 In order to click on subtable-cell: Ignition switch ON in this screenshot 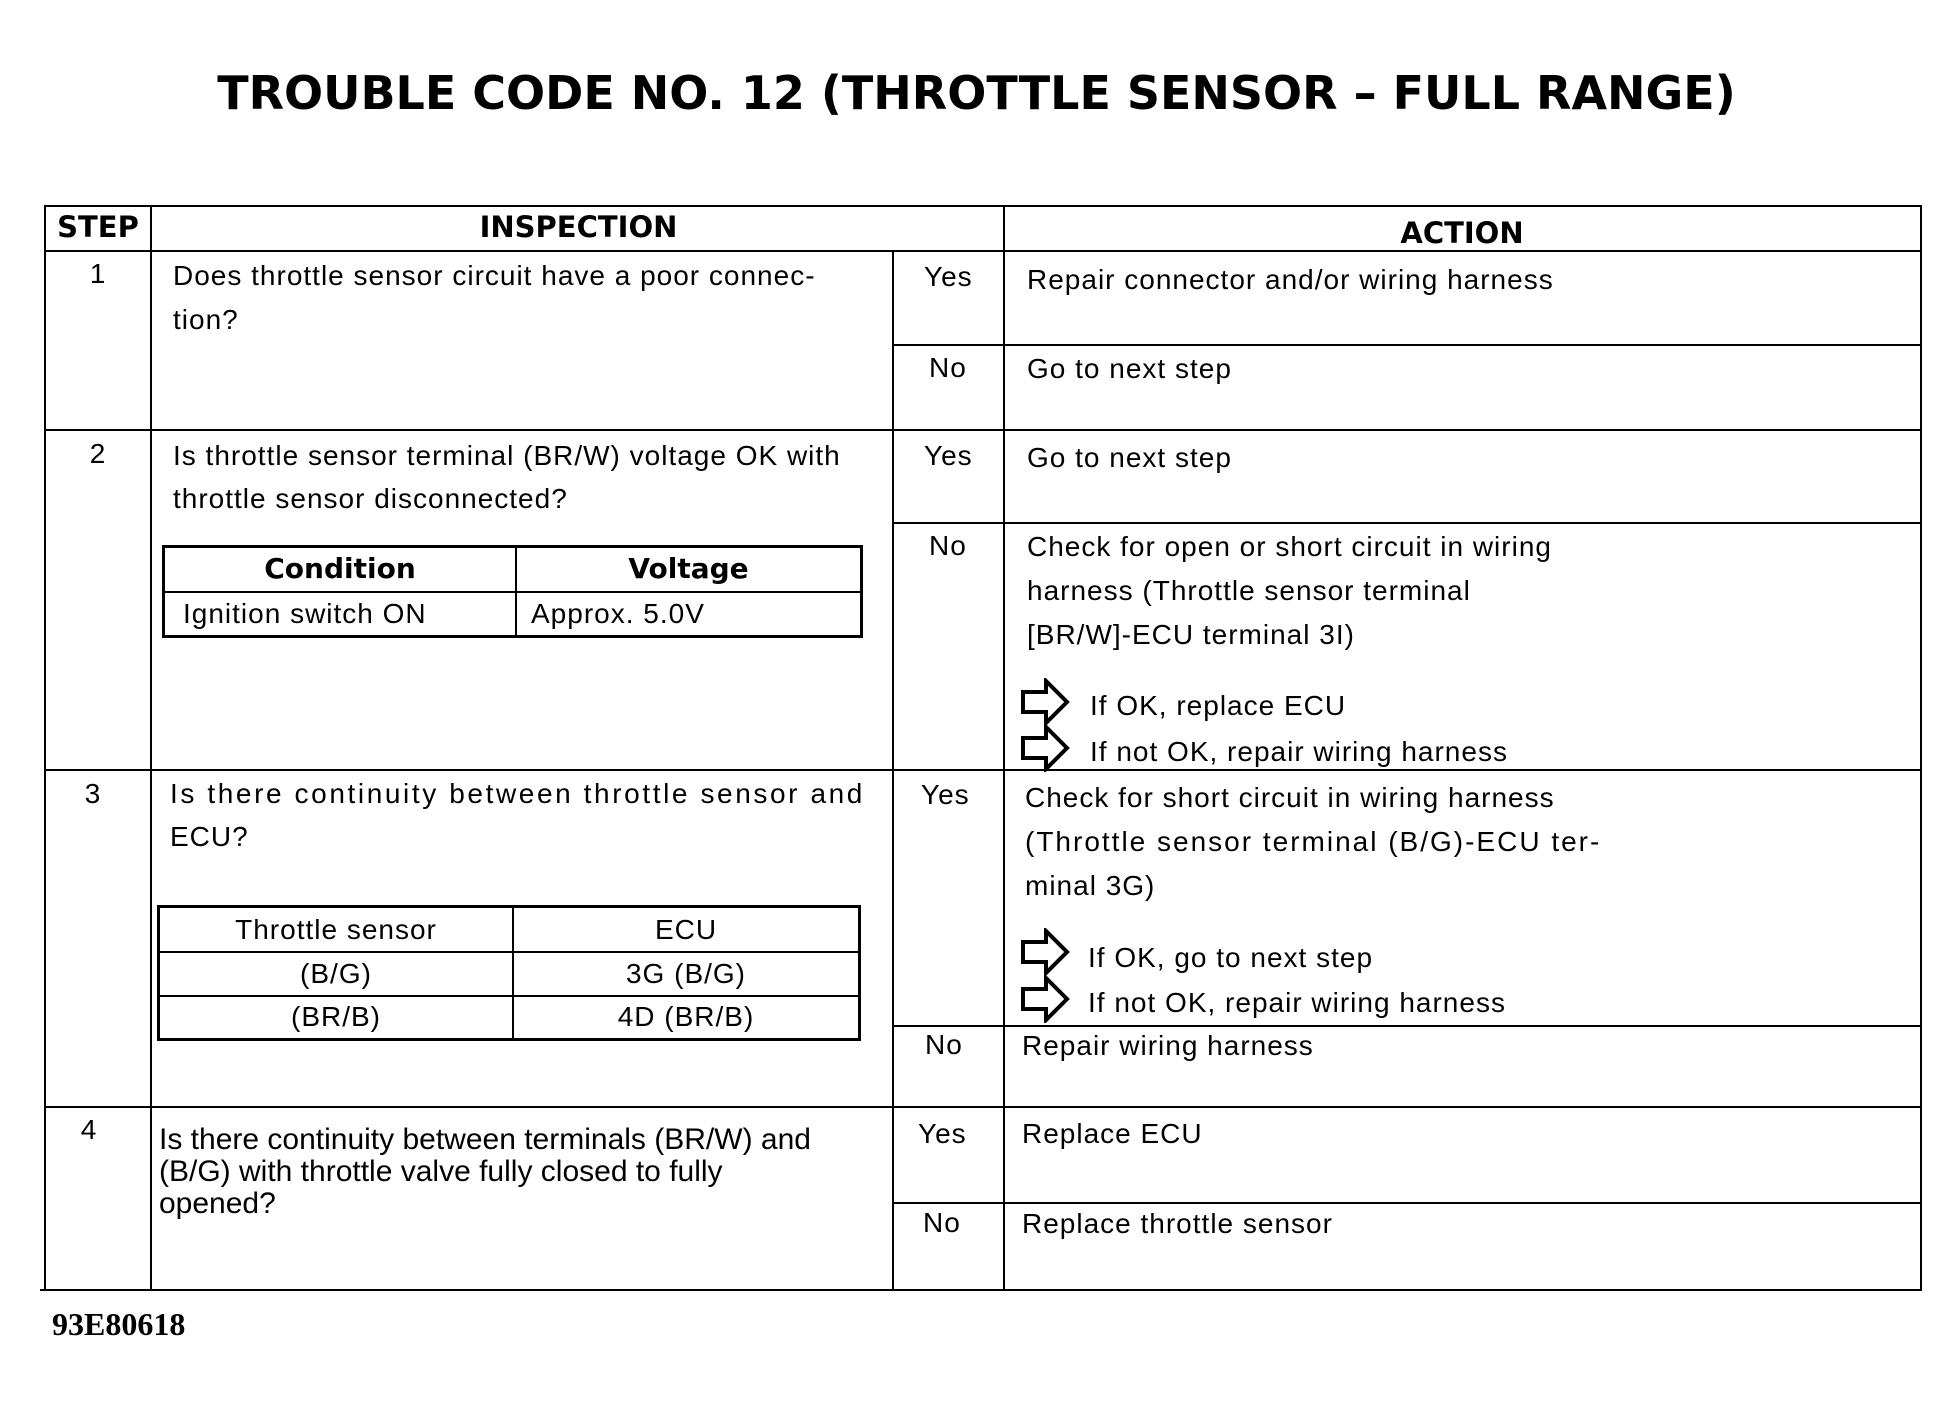, I will do `click(305, 613)`.